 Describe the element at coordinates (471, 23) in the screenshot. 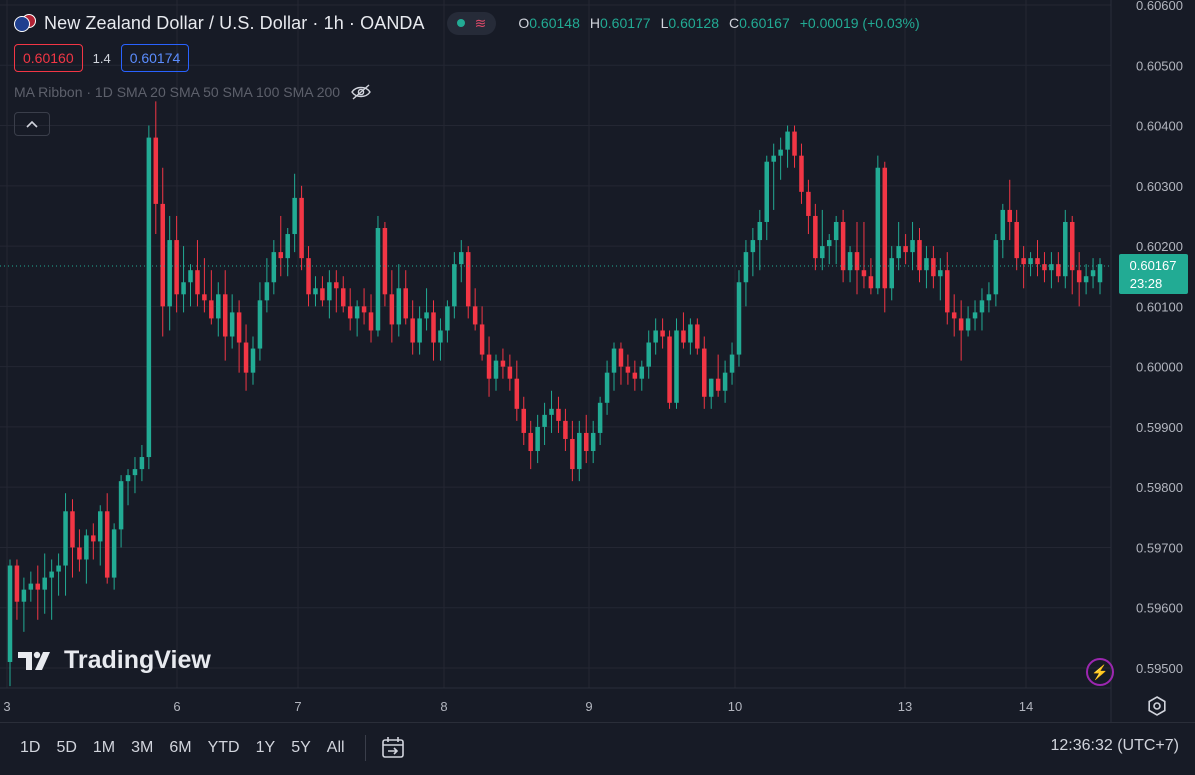

I see `status-pill: ≋` at that location.